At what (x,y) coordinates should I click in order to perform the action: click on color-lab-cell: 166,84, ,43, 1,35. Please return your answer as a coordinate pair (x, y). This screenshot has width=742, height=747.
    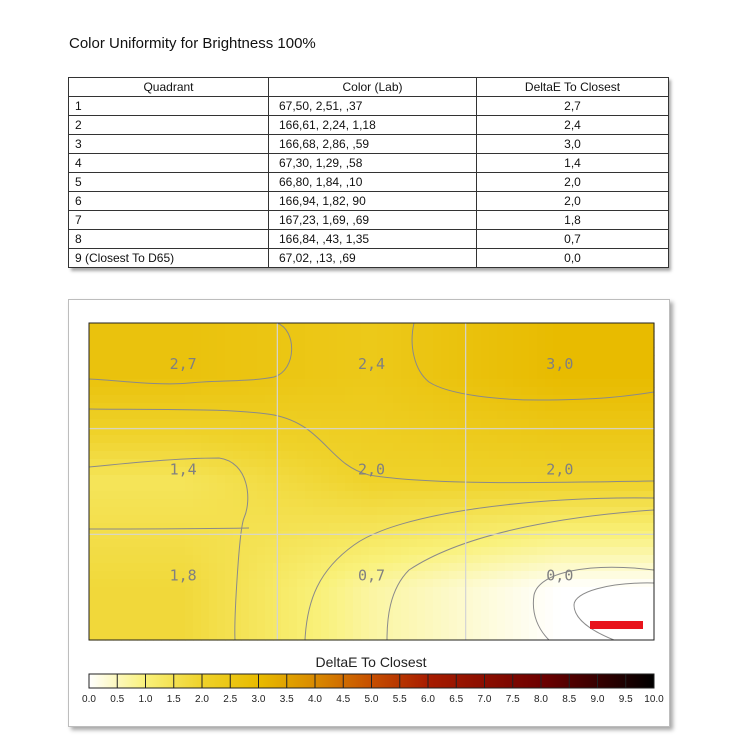
    Looking at the image, I should click on (372, 239).